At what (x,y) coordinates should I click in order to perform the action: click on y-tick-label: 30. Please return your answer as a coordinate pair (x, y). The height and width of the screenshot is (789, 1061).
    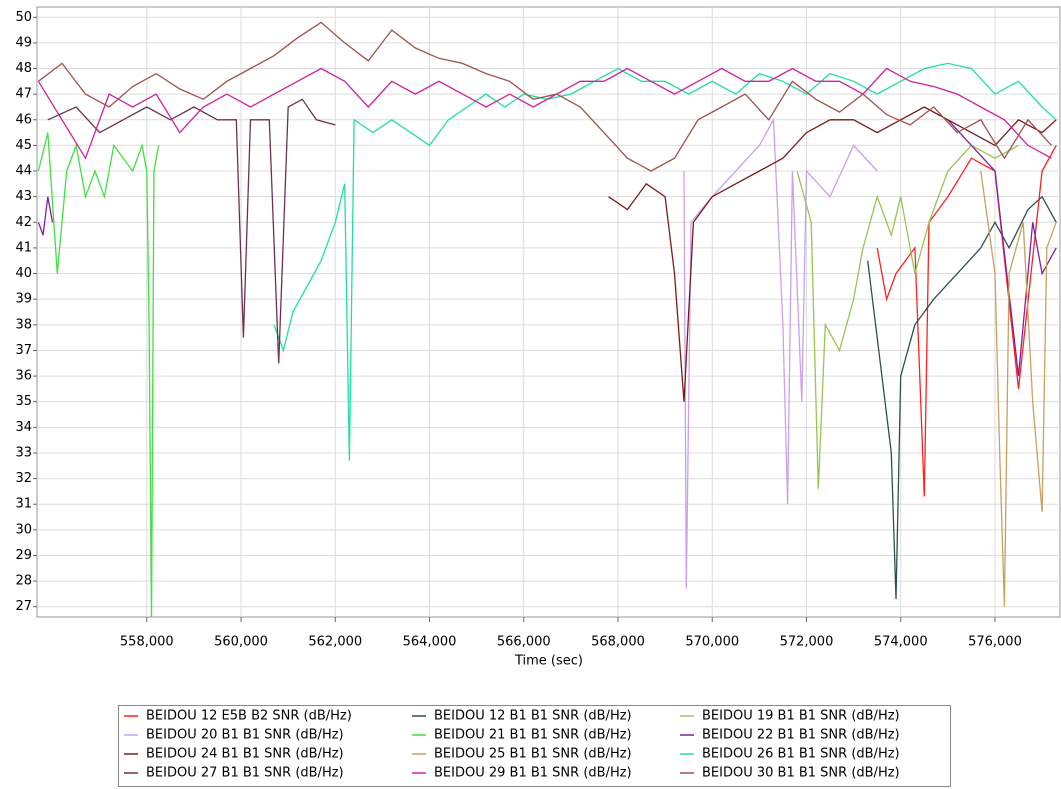
    Looking at the image, I should click on (23, 529).